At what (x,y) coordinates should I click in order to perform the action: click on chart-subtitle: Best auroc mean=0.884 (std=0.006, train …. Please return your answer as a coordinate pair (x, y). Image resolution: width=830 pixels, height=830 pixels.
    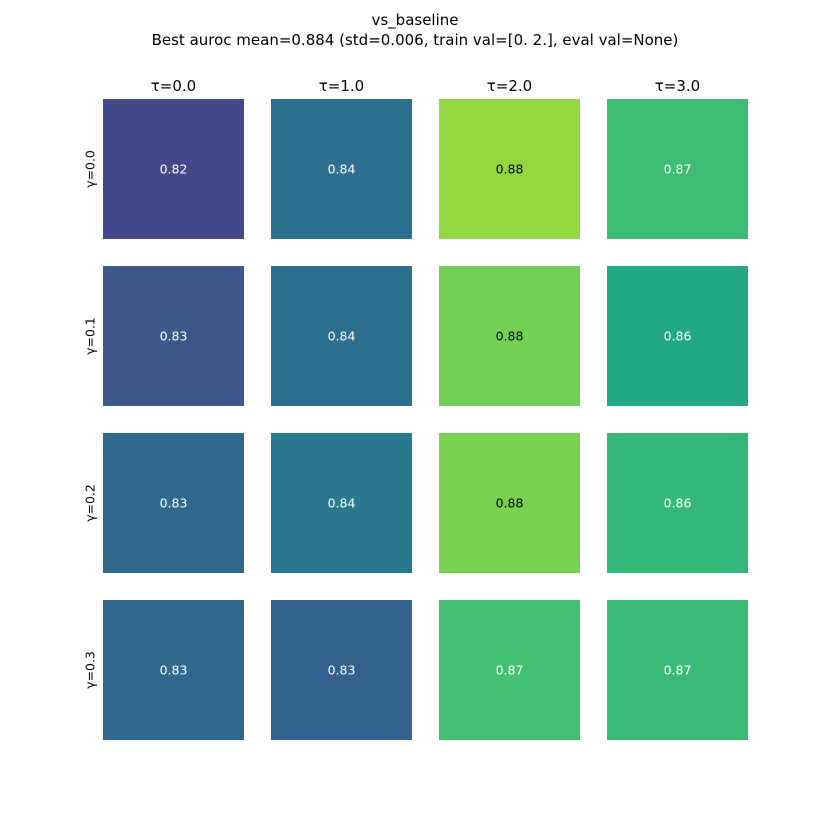
    Looking at the image, I should click on (415, 40).